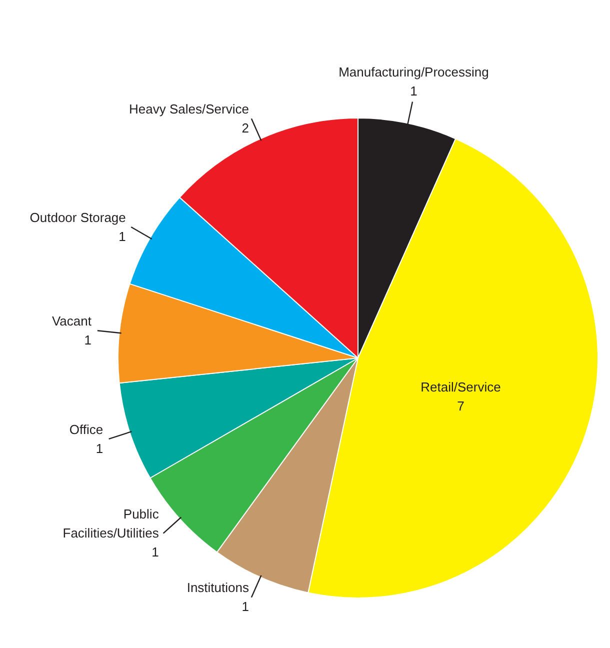 The width and height of the screenshot is (610, 648). What do you see at coordinates (218, 588) in the screenshot?
I see `slice-label: Institutions` at bounding box center [218, 588].